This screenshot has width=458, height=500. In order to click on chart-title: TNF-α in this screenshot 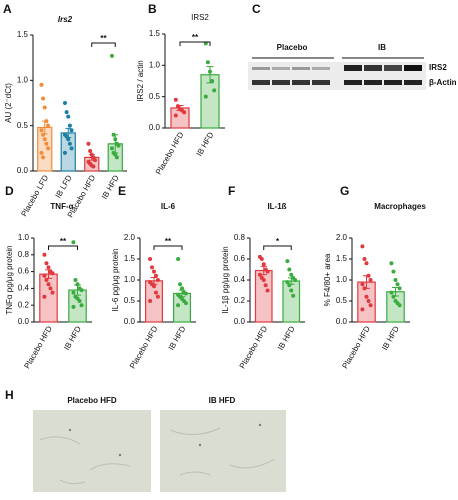, I will do `click(61, 206)`.